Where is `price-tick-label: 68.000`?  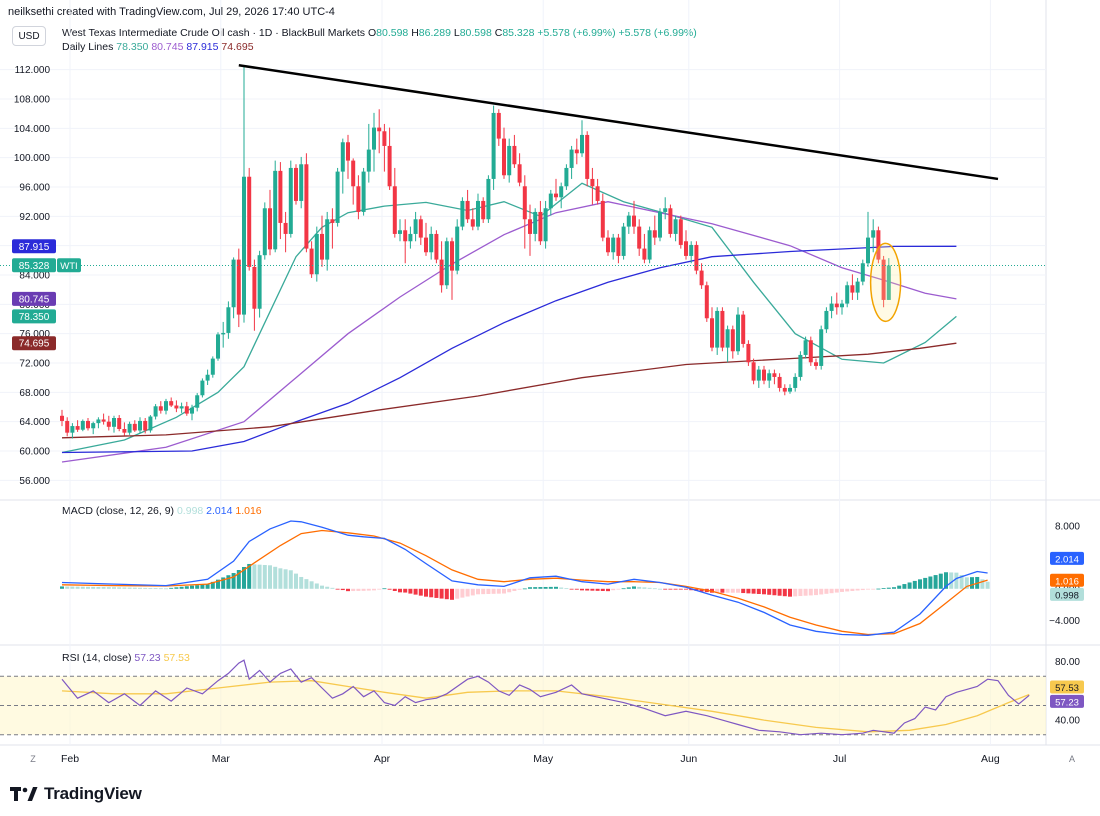 price-tick-label: 68.000 is located at coordinates (34, 393).